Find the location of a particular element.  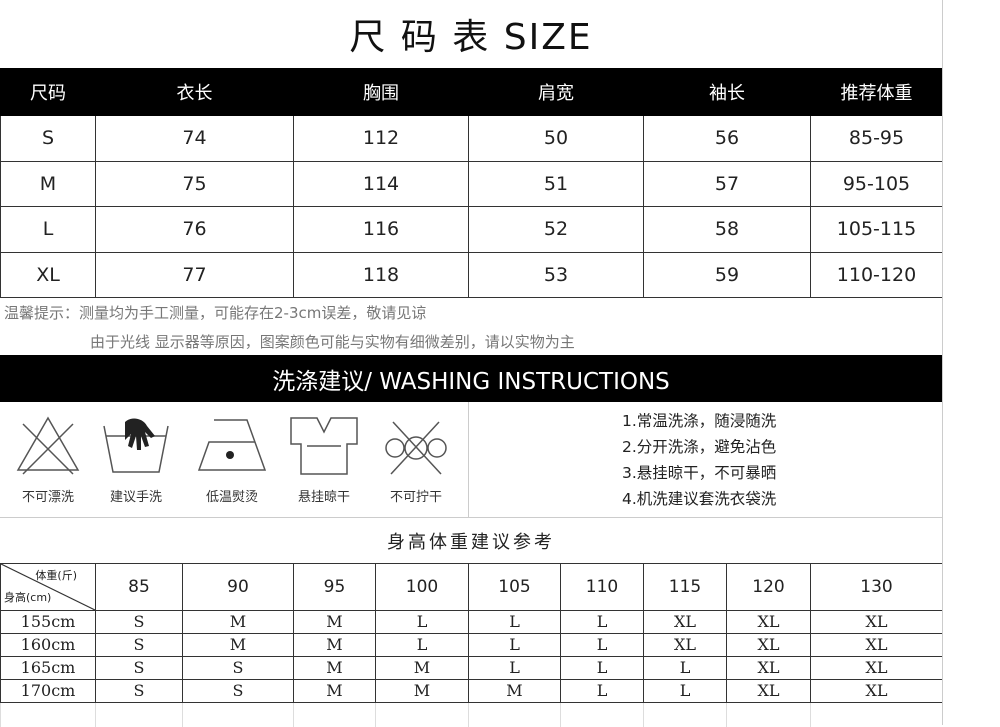

column-header: 衣长 is located at coordinates (194, 92).